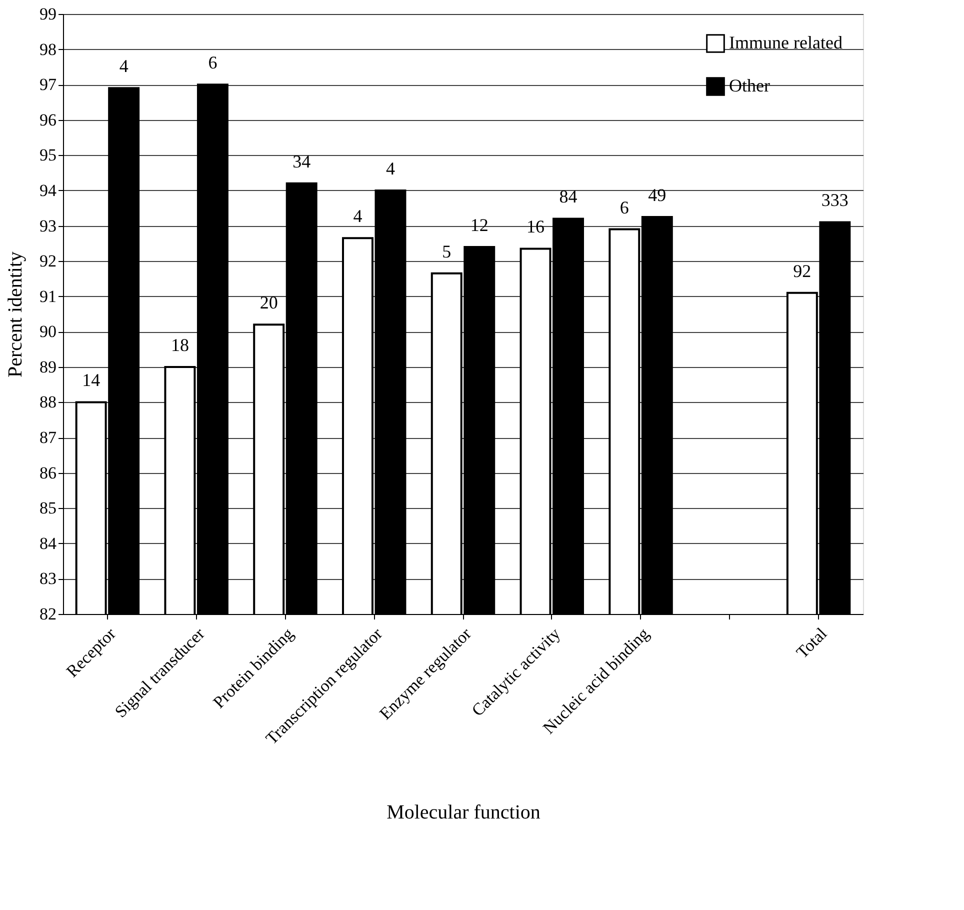 This screenshot has height=910, width=964. I want to click on y-tick-label: 89, so click(48, 366).